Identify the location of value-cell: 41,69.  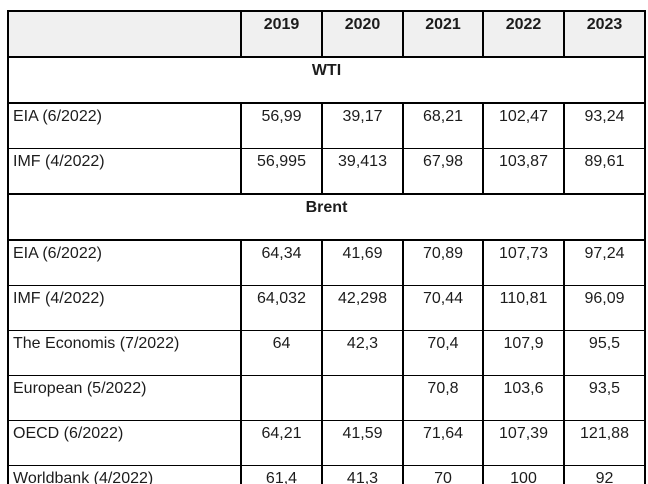
(362, 262).